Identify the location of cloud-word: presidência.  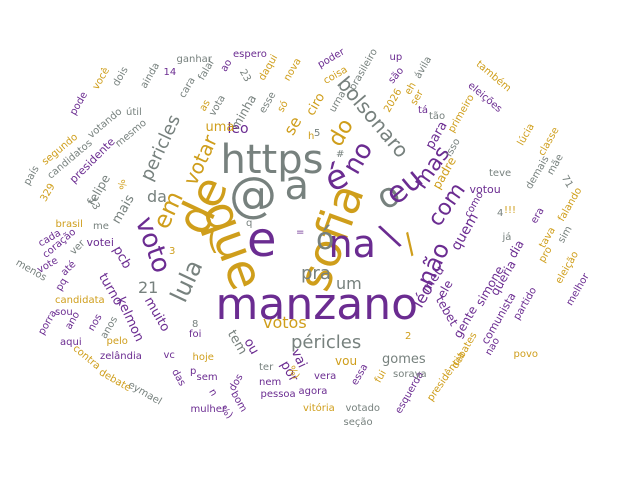
(446, 376).